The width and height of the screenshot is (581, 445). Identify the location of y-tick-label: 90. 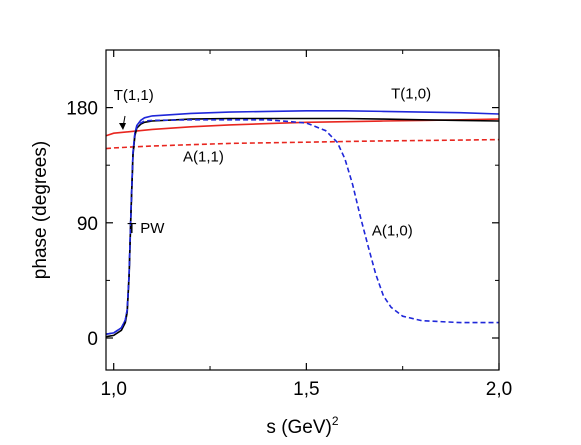
(87, 224).